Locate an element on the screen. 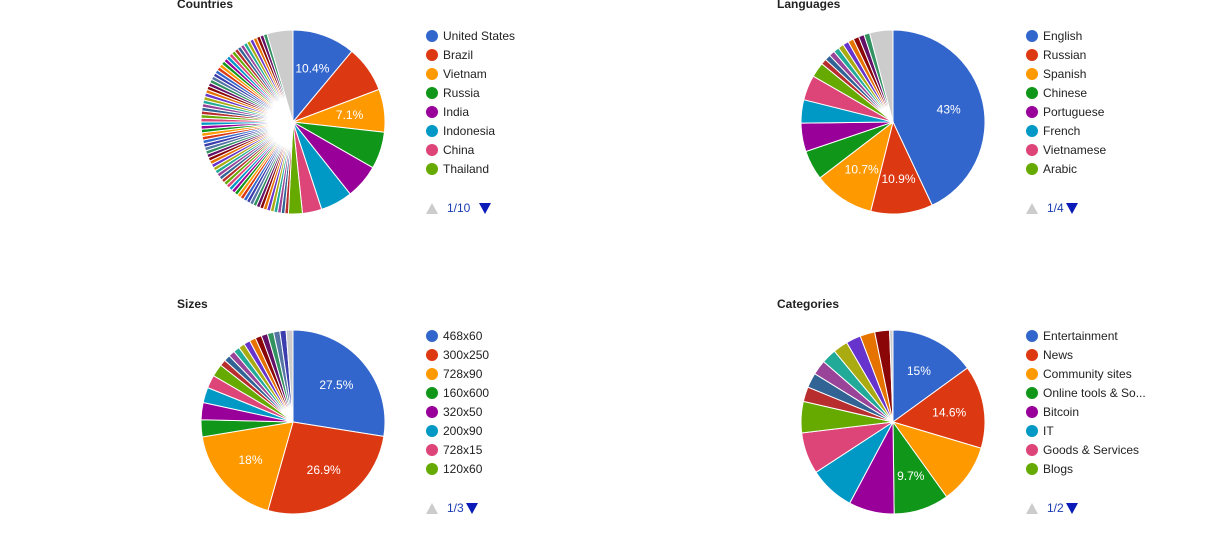  legend-label: English is located at coordinates (1063, 36).